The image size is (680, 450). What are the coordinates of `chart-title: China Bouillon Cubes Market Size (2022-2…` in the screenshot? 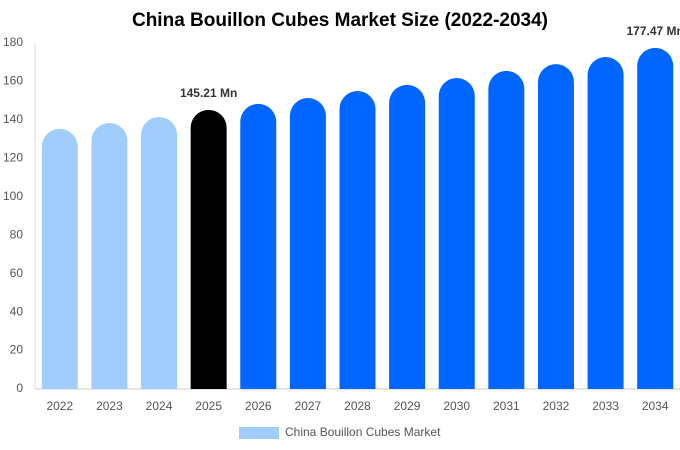 It's located at (340, 20).